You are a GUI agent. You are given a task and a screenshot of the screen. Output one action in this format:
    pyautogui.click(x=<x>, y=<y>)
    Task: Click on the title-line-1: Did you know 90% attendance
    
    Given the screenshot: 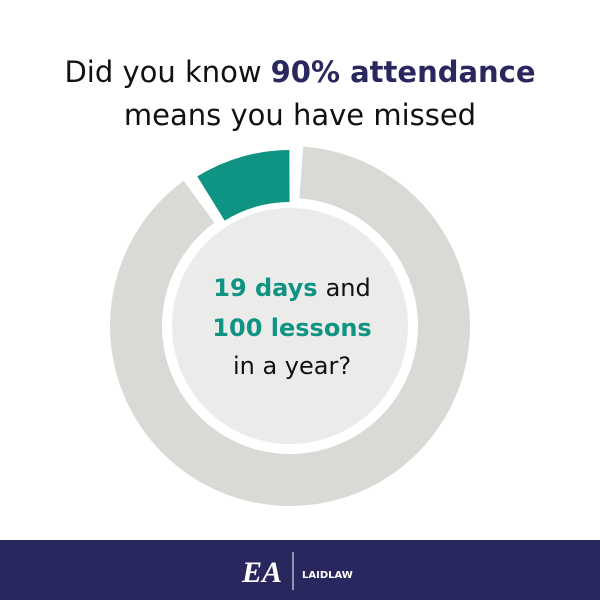 What is the action you would take?
    pyautogui.click(x=299, y=72)
    